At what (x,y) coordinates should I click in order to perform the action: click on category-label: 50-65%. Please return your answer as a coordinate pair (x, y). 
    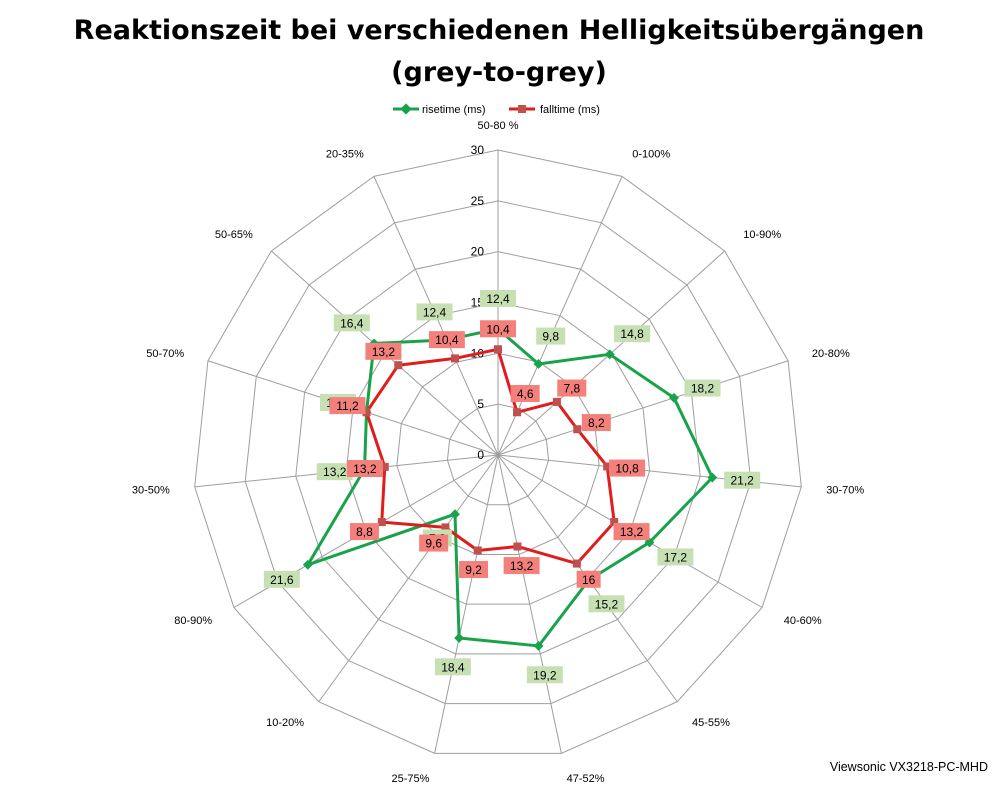
    Looking at the image, I should click on (234, 235).